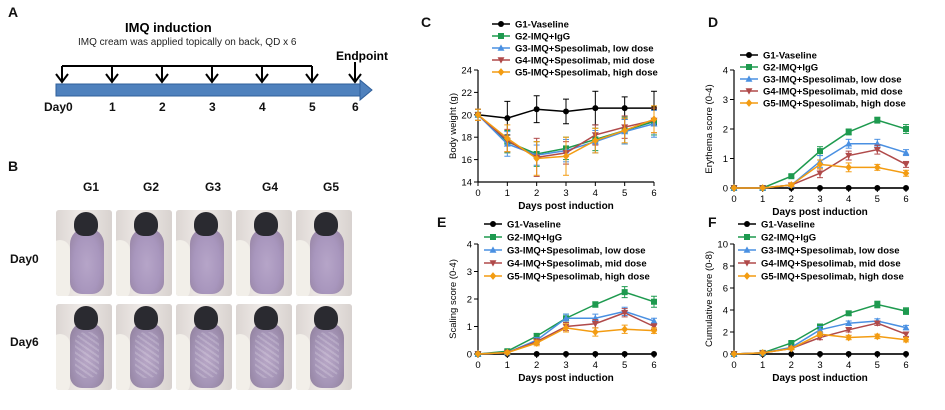 The height and width of the screenshot is (410, 945). I want to click on panel-letter-e: E, so click(442, 222).